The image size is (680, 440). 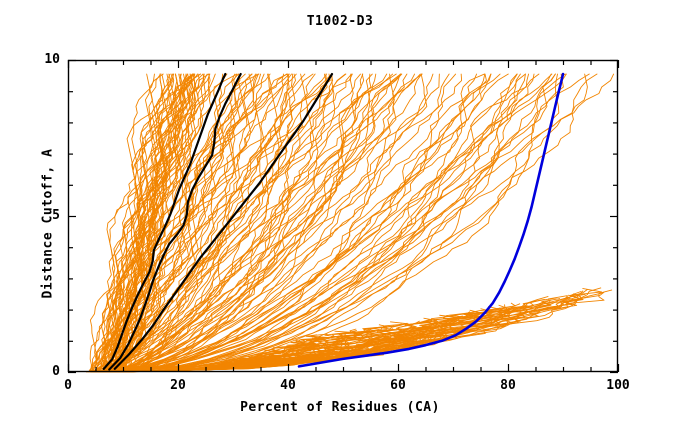 I want to click on y-axis-label: Distance Cutoff, A, so click(x=48, y=223).